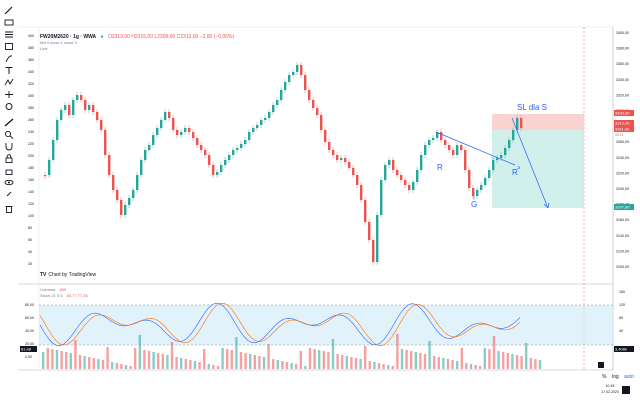 This screenshot has width=640, height=405. I want to click on lock-icon, so click(9, 170).